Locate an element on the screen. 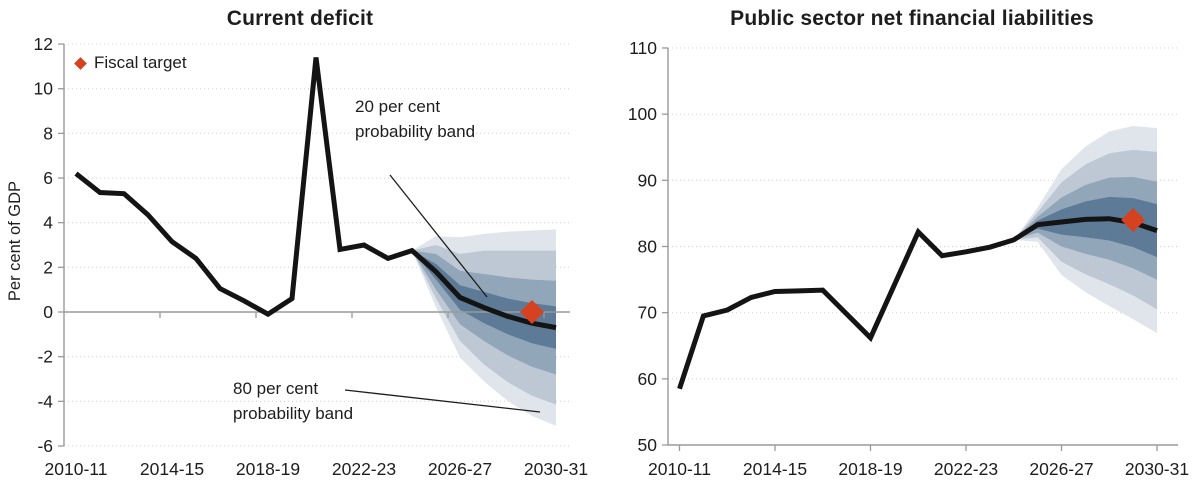  central-forecast-line is located at coordinates (917, 303).